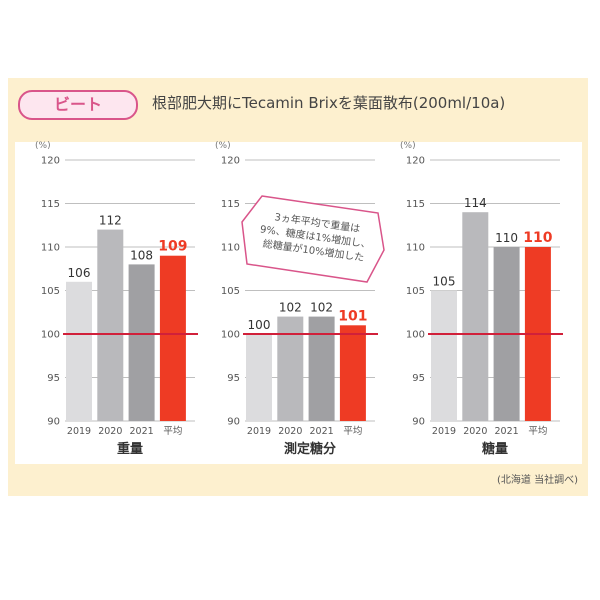 This screenshot has width=600, height=600. I want to click on data-label: 101, so click(352, 316).